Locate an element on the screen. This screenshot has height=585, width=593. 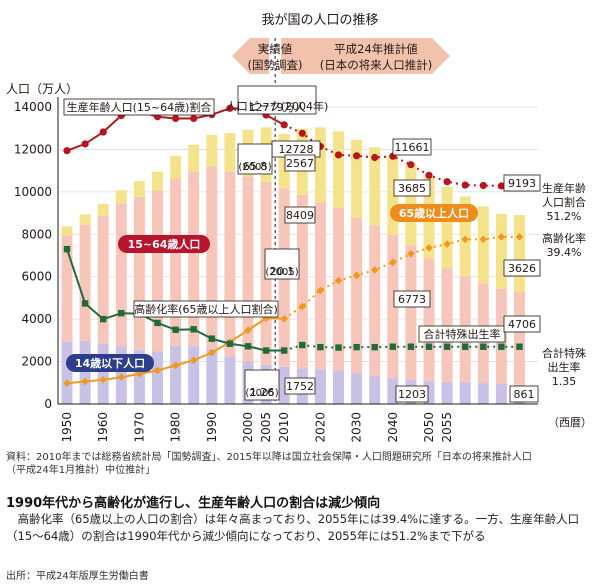
working-ratio-legend-box is located at coordinates (139, 107).